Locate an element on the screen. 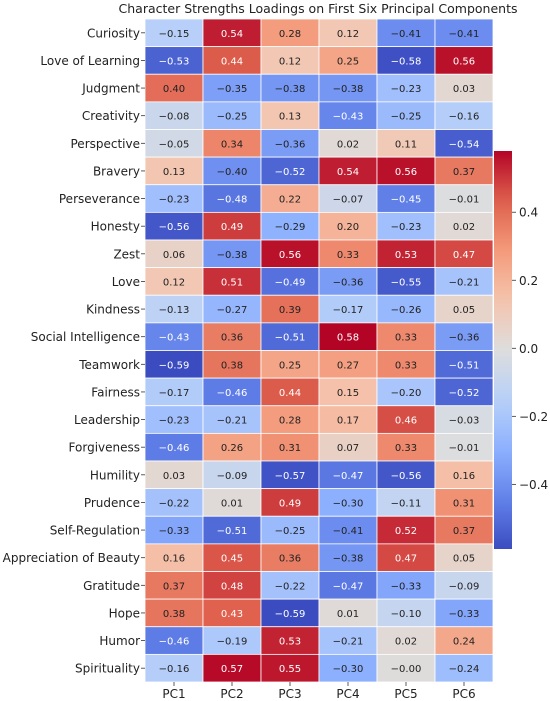  cell-value-label: −0.45 is located at coordinates (406, 200).